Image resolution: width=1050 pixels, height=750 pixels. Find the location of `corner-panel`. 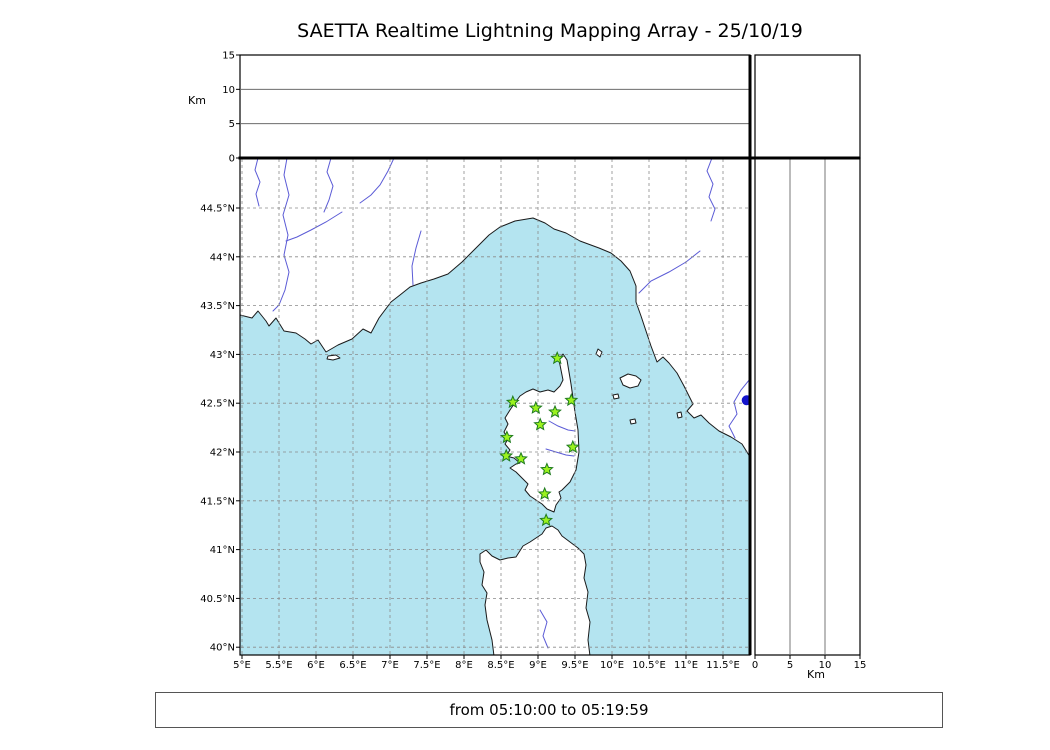

corner-panel is located at coordinates (807, 106).